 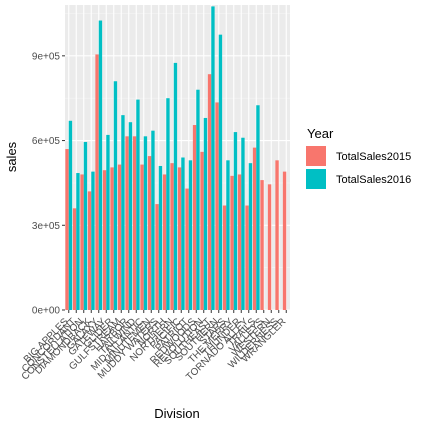 I want to click on legend: Year TotalSales2015 TotalSales2016, so click(x=358, y=157).